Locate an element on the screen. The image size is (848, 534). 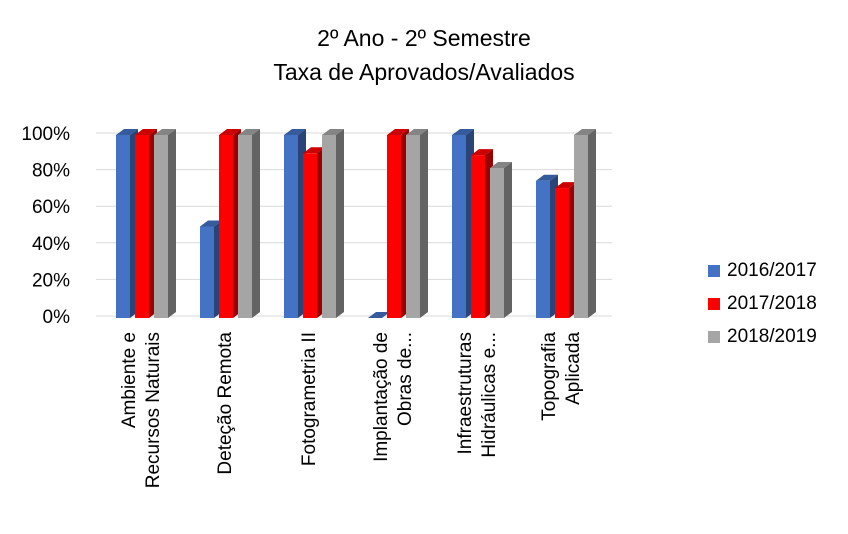
y-tick-label: 0% is located at coordinates (57, 317).